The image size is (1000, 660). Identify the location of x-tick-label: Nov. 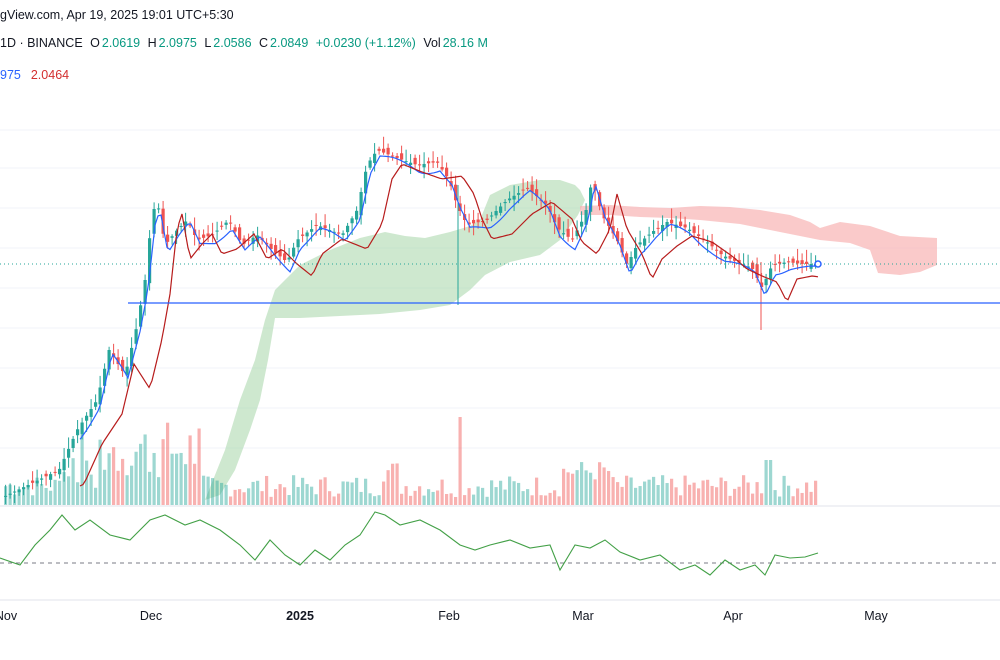
(9, 616).